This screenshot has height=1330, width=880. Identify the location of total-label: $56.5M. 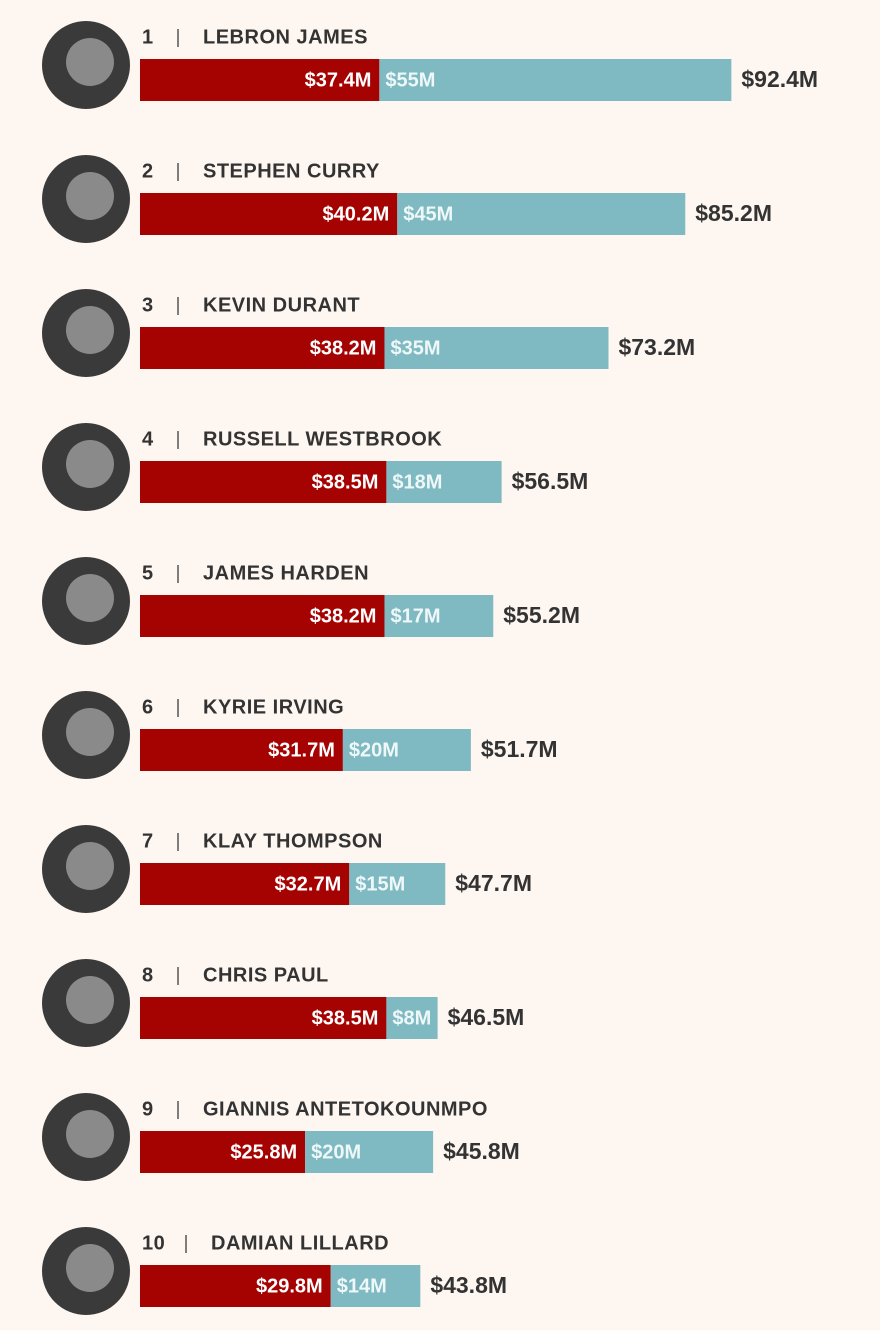
(550, 481).